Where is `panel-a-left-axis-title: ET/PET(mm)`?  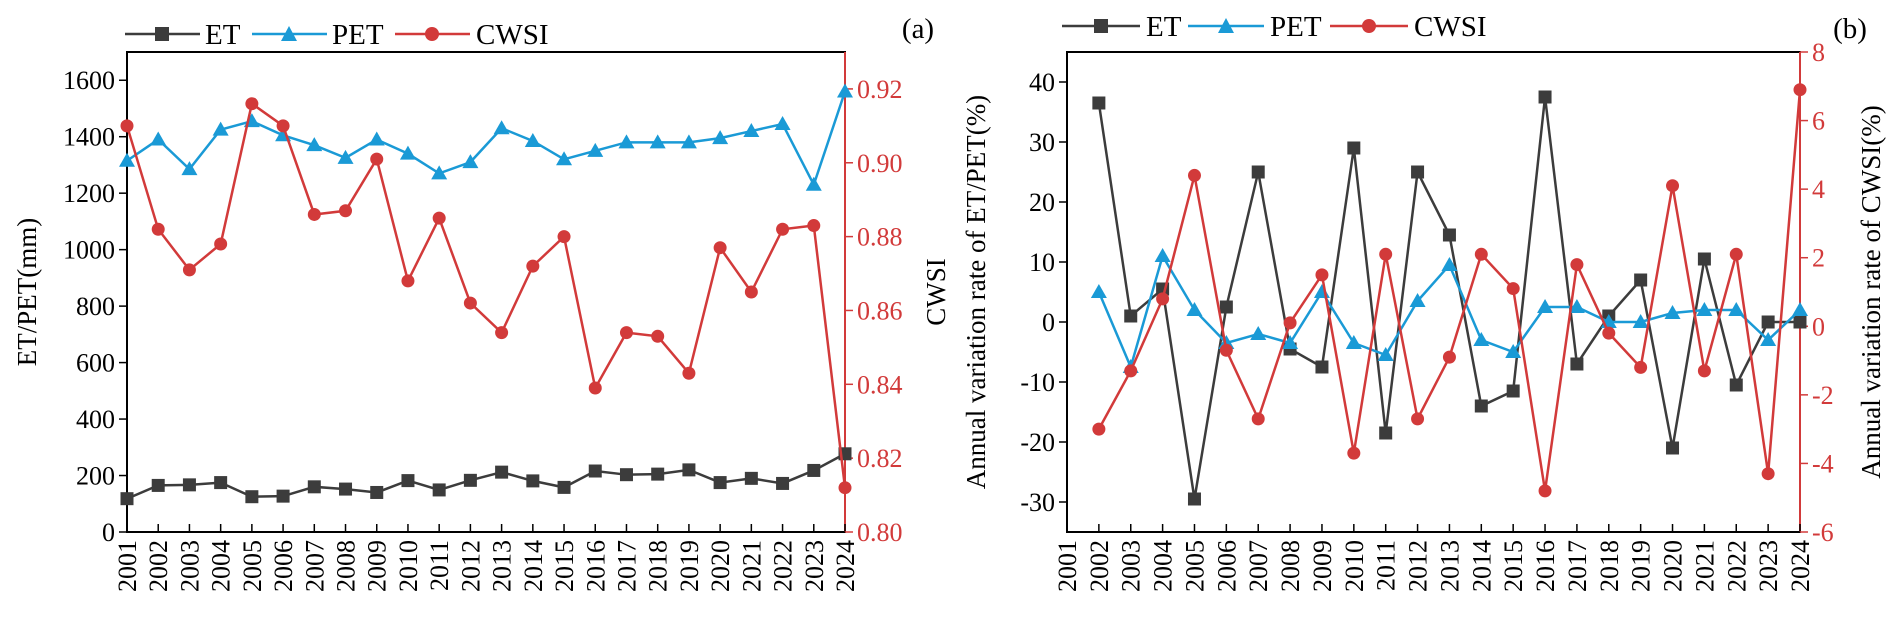
panel-a-left-axis-title: ET/PET(mm) is located at coordinates (27, 292).